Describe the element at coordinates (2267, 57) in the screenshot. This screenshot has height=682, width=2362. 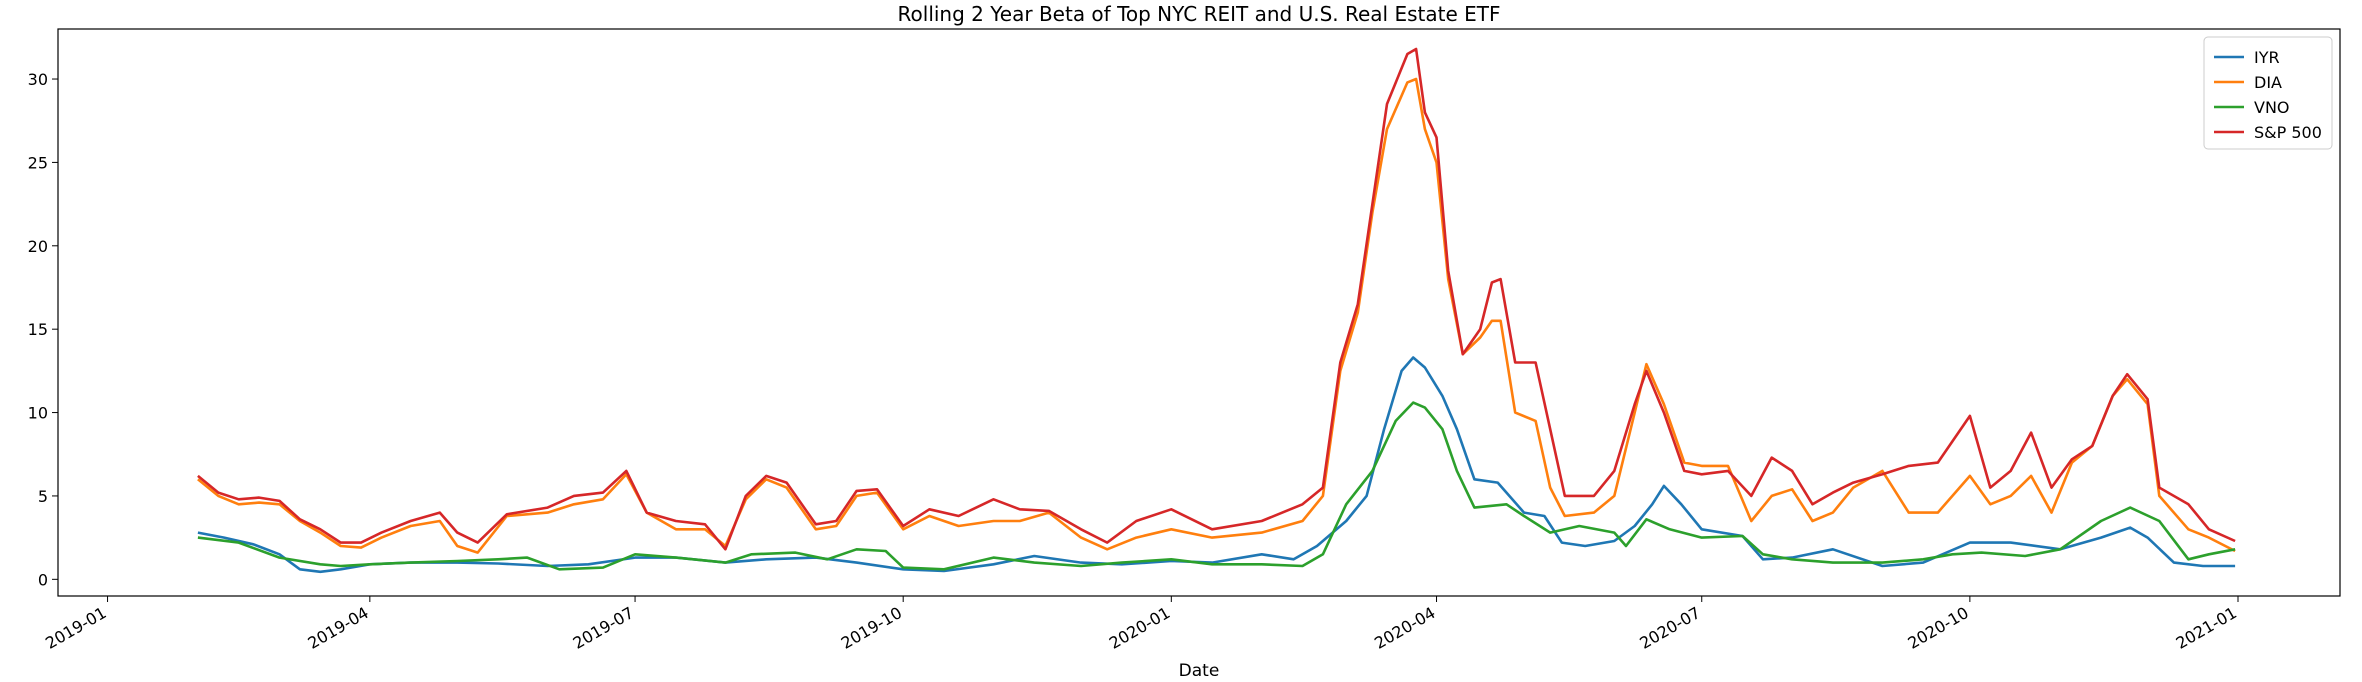
I see `legend-label: IYR` at that location.